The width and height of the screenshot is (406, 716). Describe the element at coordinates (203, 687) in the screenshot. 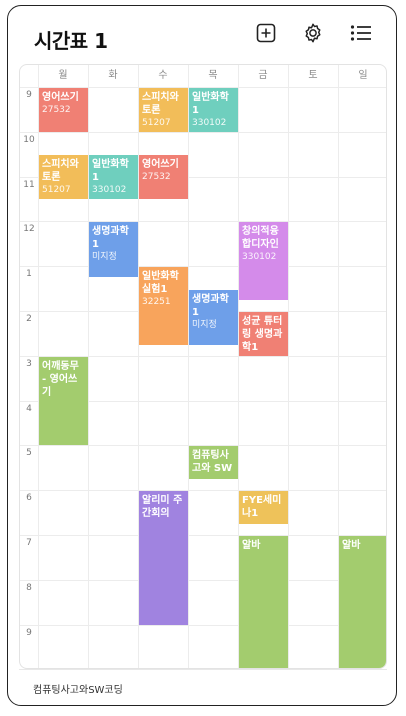

I see `unscheduled-courses: 컴퓨팅사고와SW코딩` at that location.